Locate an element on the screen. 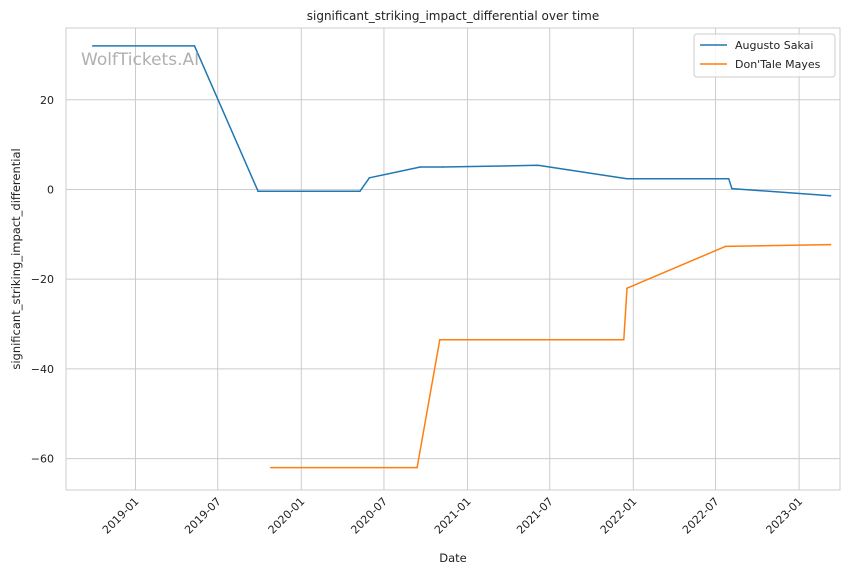 Image resolution: width=850 pixels, height=575 pixels. x-tick-label: 2022-07 is located at coordinates (701, 516).